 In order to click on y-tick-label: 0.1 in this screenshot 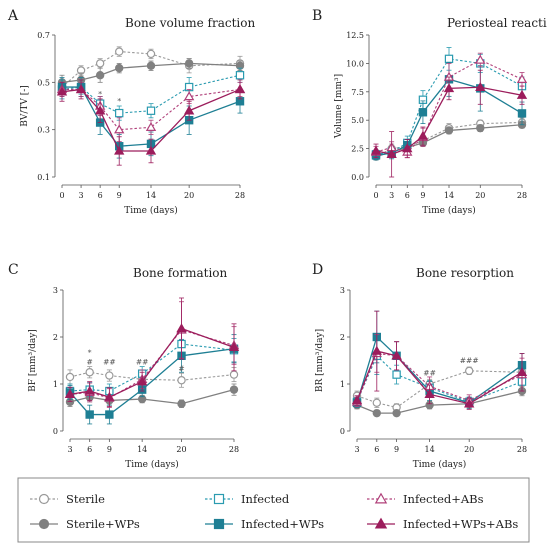, I will do `click(43, 177)`.